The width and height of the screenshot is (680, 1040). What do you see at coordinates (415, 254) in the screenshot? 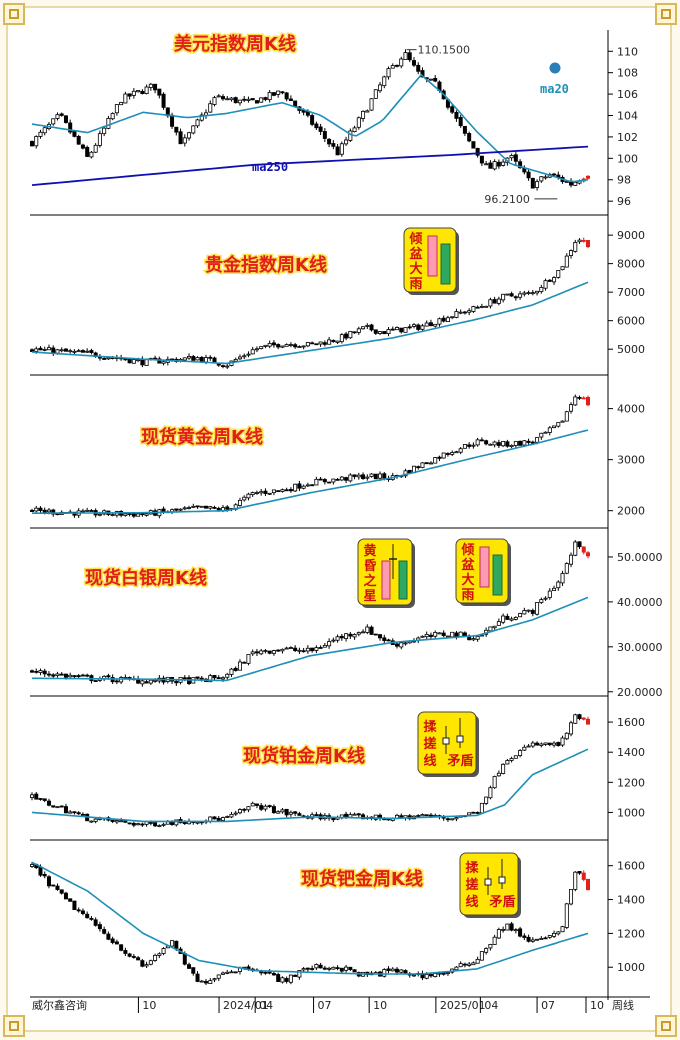
I see `pattern-badge-char: 盆` at bounding box center [415, 254].